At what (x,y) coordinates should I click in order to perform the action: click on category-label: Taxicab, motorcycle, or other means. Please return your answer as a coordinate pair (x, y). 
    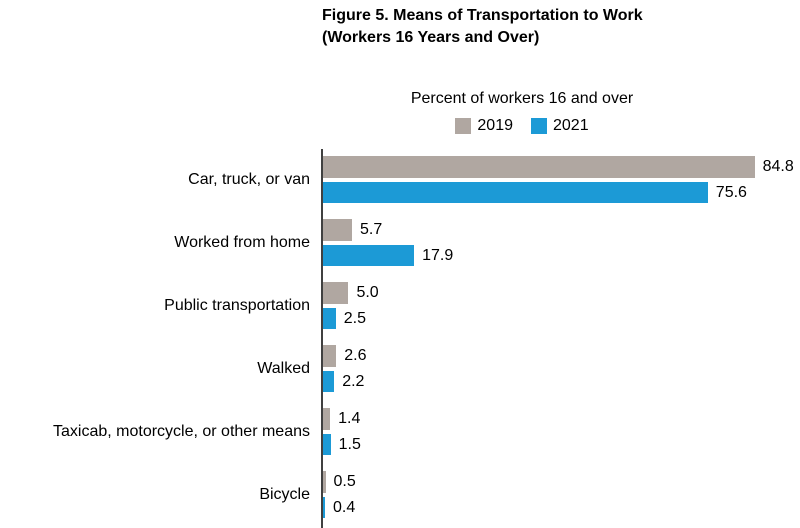
    Looking at the image, I should click on (181, 431).